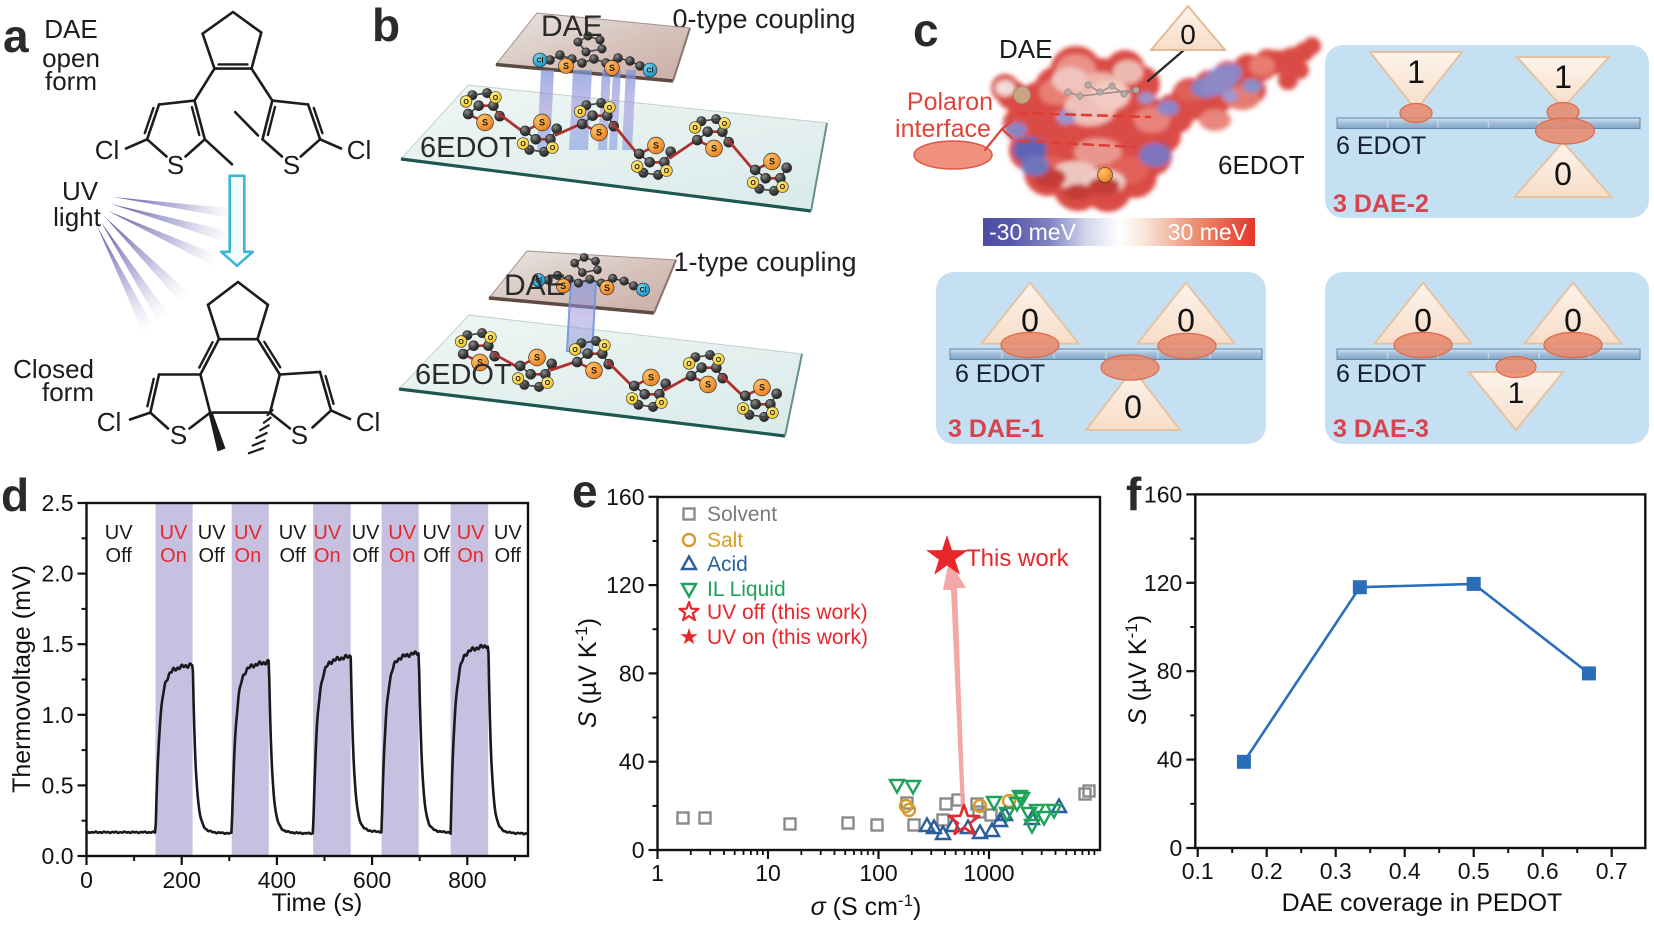 This screenshot has height=925, width=1654. Describe the element at coordinates (768, 873) in the screenshot. I see `svg-text: 10` at that location.